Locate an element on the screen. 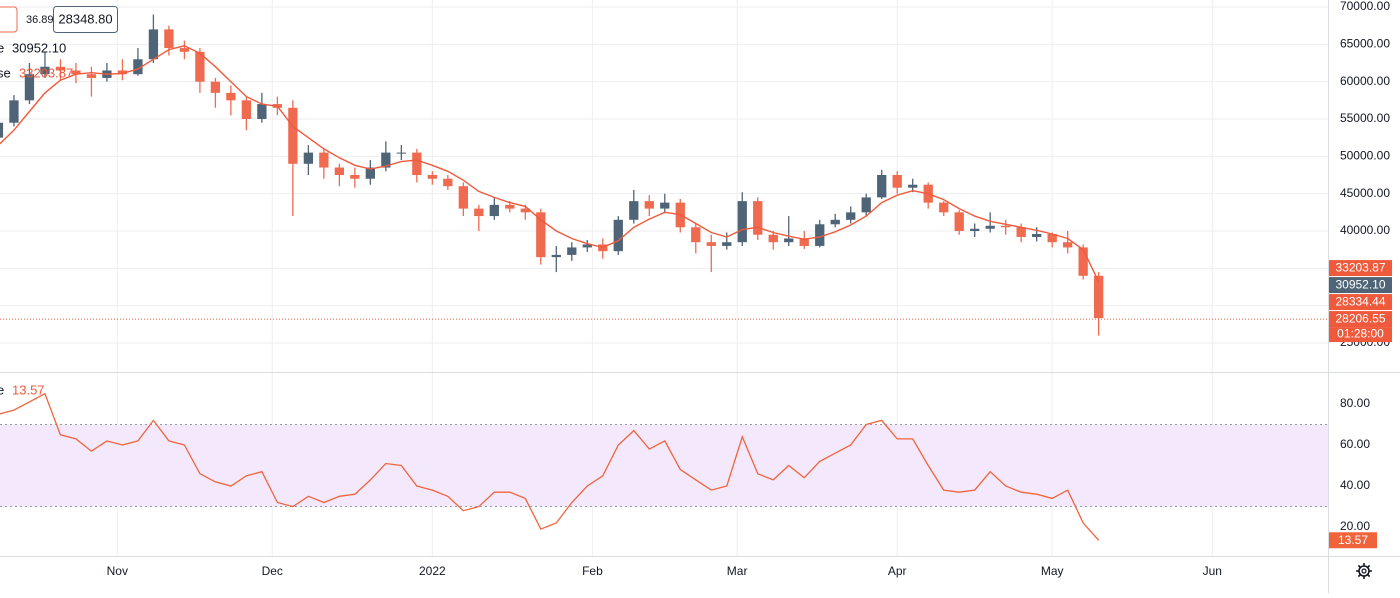 Image resolution: width=1400 pixels, height=598 pixels. x-tick-label: Apr is located at coordinates (897, 571).